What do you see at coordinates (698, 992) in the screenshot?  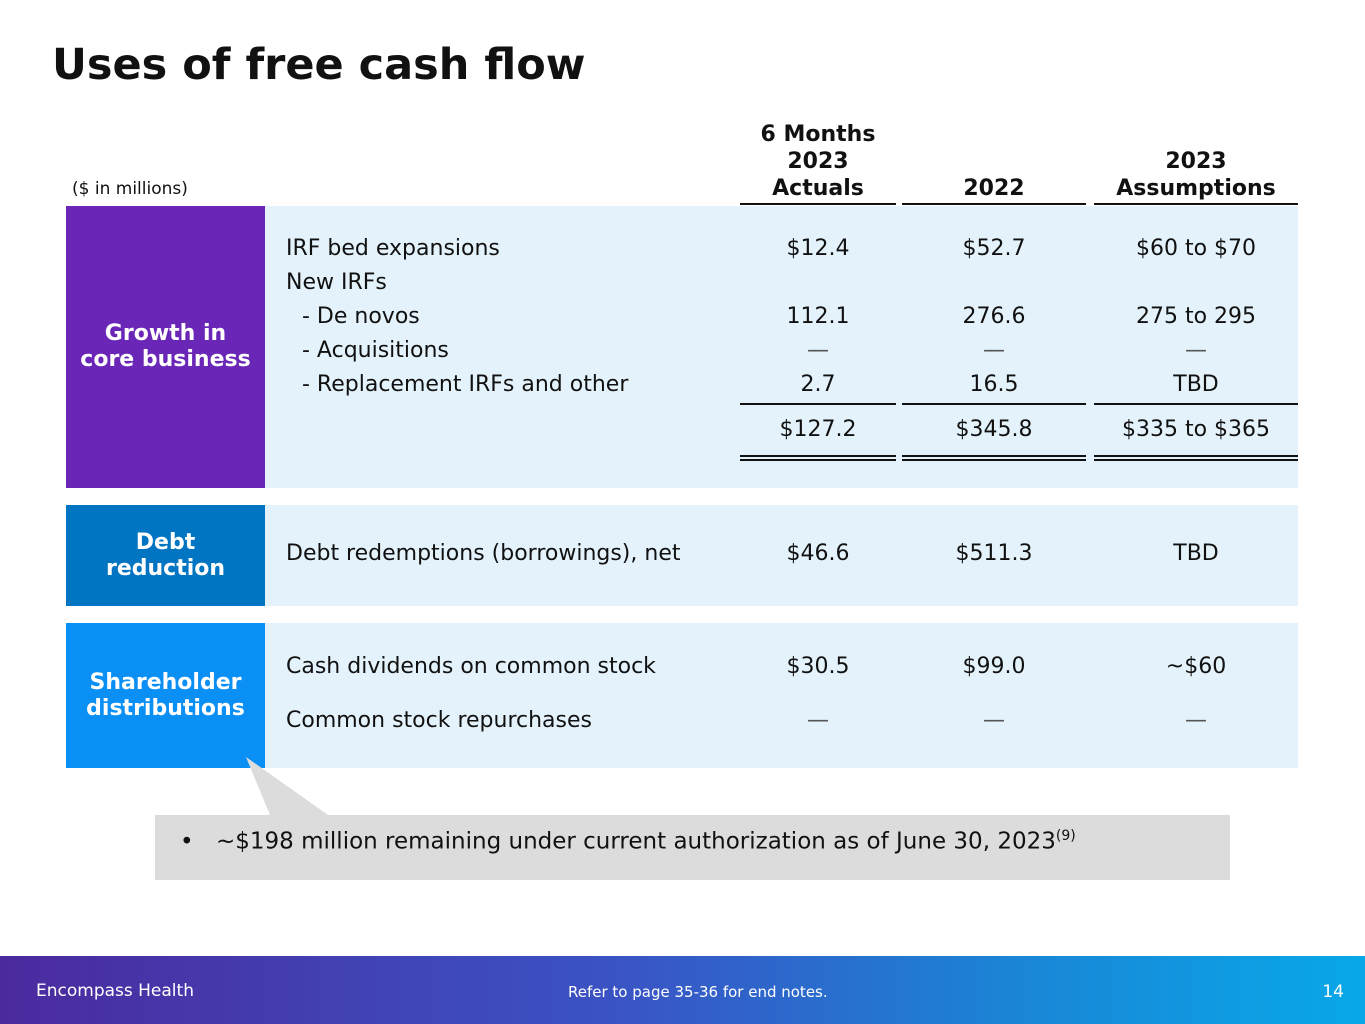 I see `footer-endnote: Refer to page 35-36 for end notes.` at bounding box center [698, 992].